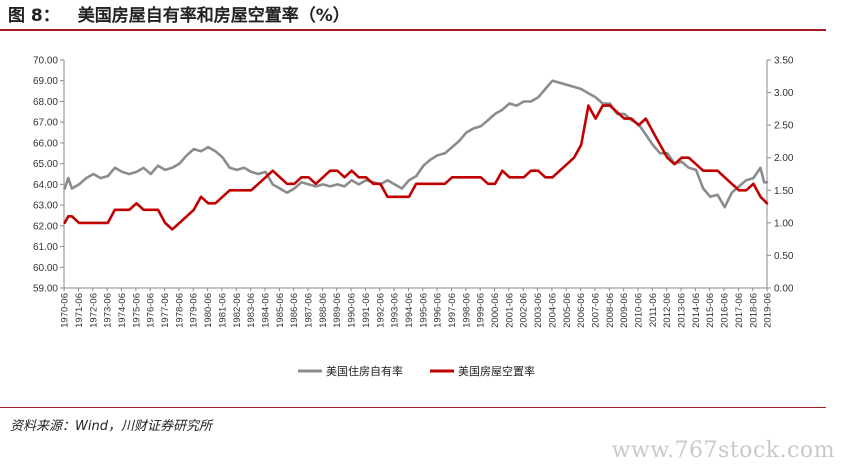  I want to click on x-tick-label: 1982-06, so click(237, 310).